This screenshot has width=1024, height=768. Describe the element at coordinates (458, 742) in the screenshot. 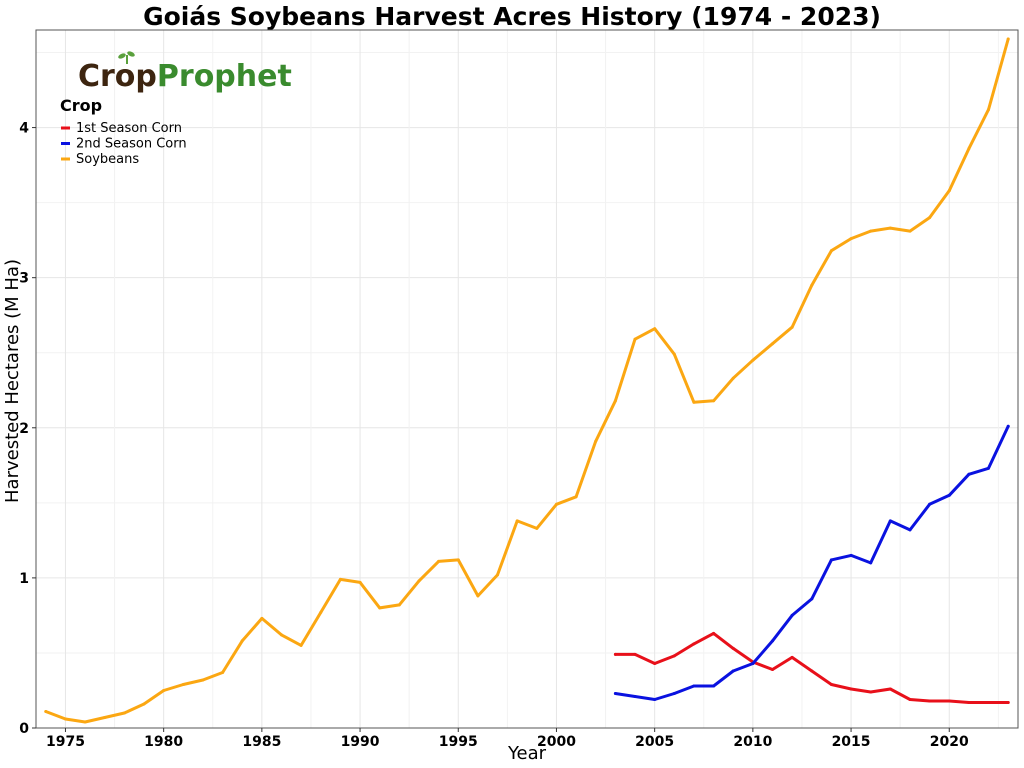

I see `x-tick-label: 1995` at that location.